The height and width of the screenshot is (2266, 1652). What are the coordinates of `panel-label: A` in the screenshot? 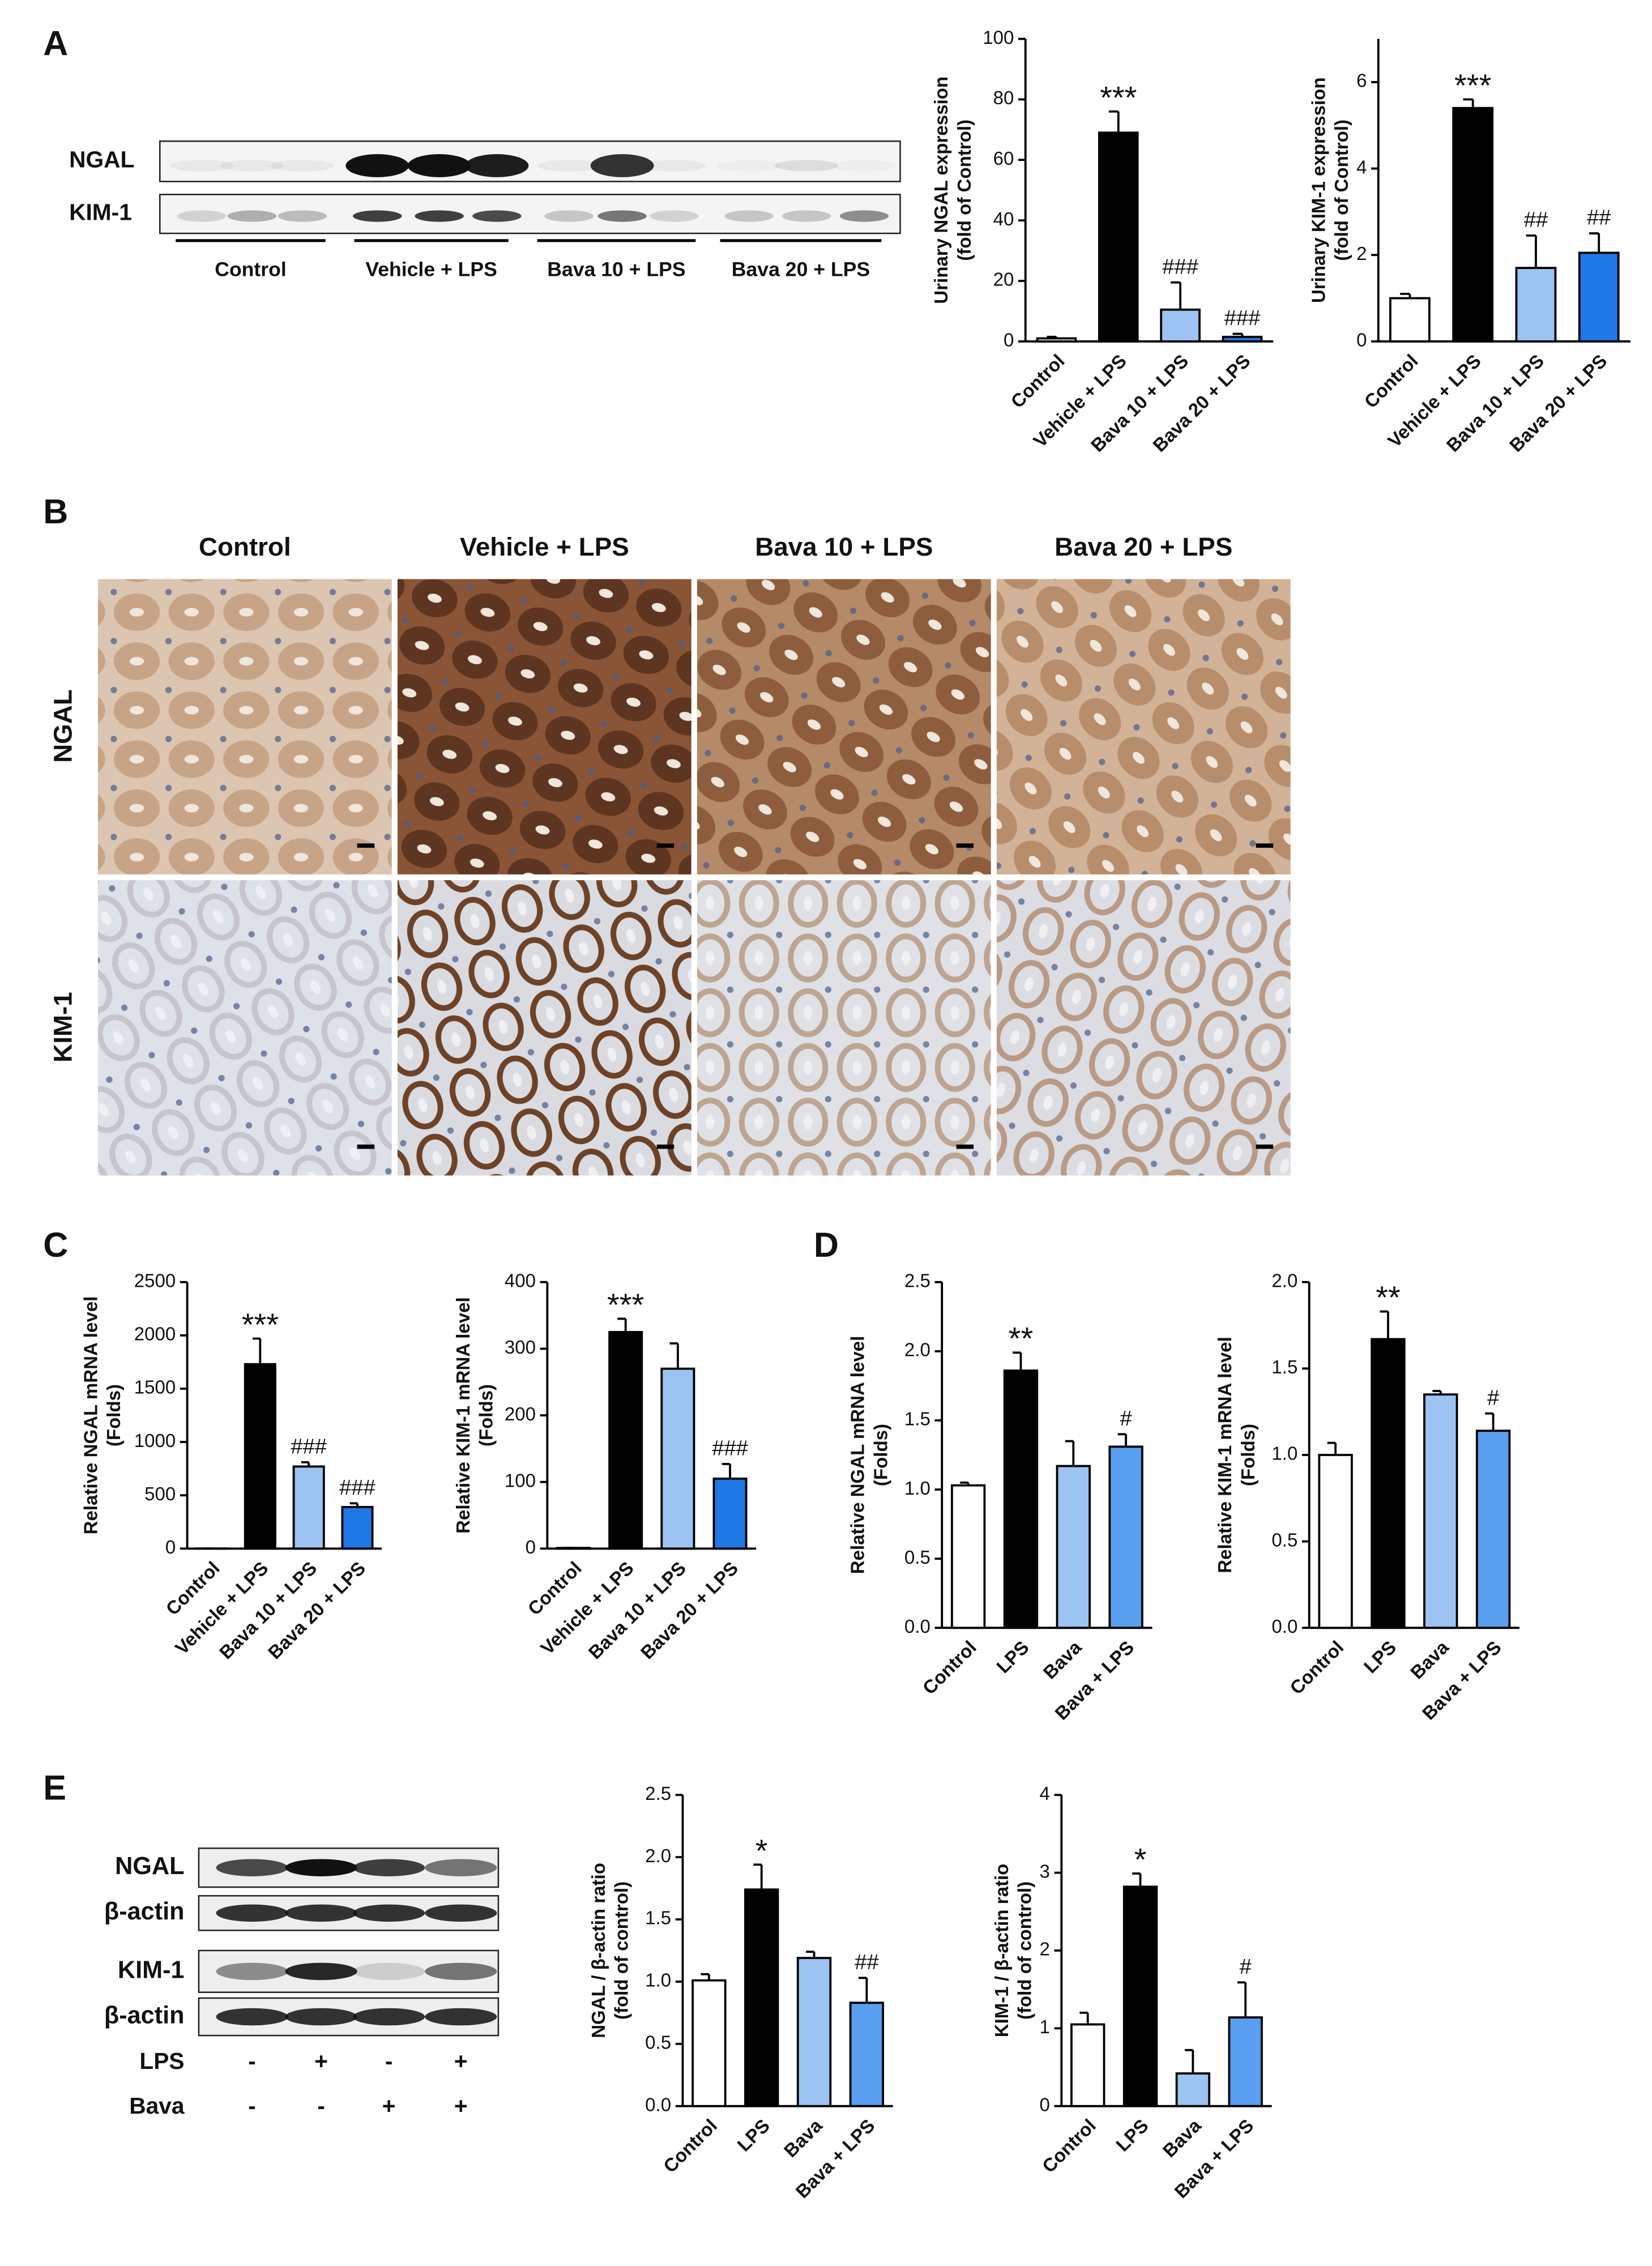 It's located at (56, 43).